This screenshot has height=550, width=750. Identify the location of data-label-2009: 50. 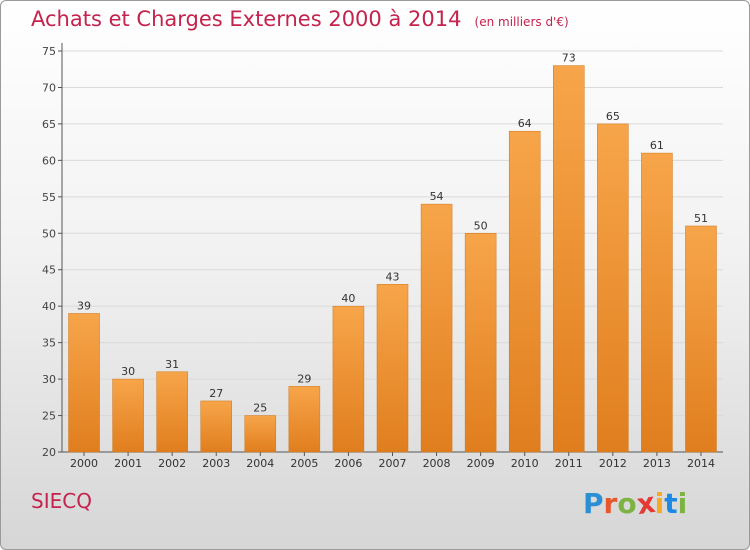
(481, 225).